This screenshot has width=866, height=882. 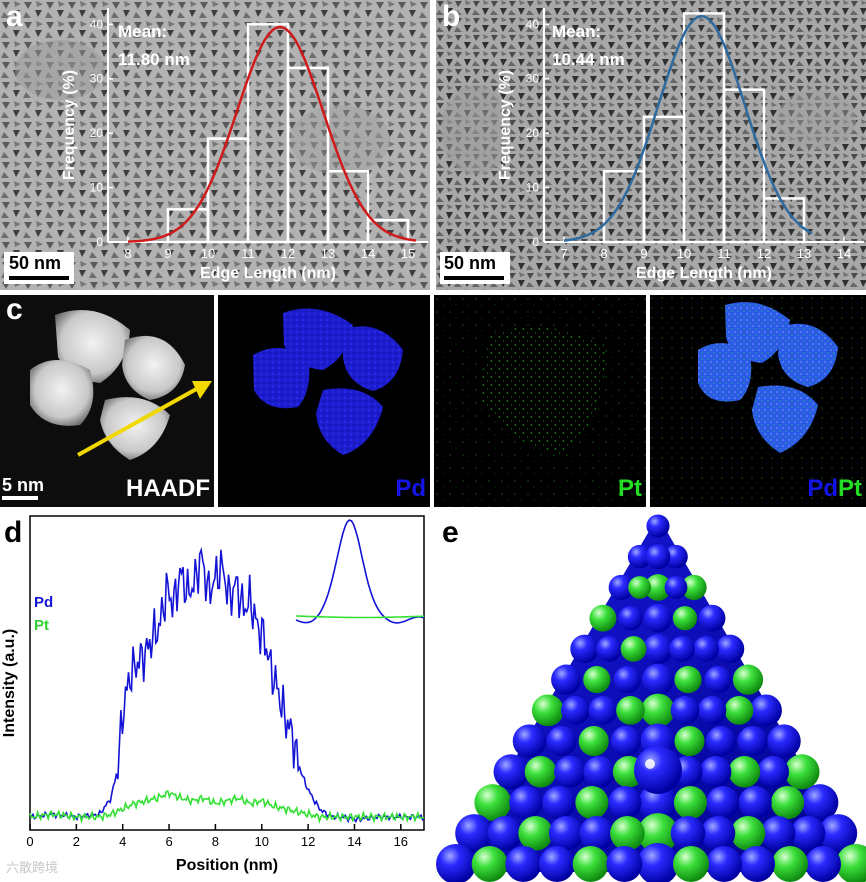 What do you see at coordinates (360, 617) in the screenshot?
I see `inset-pt-line` at bounding box center [360, 617].